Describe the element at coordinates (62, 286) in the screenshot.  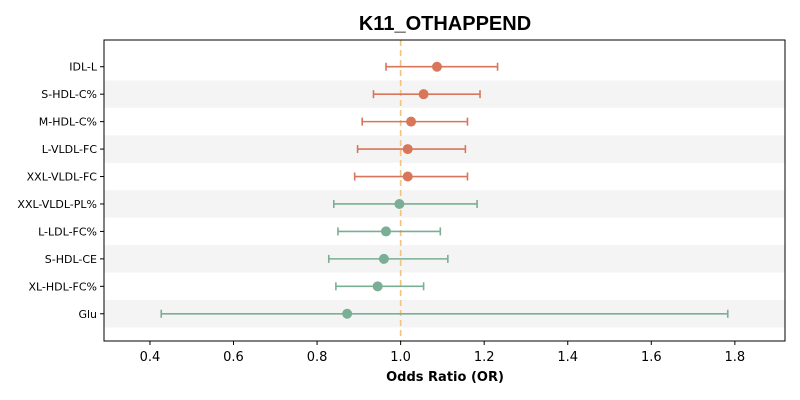
I see `y-tick-label: XL-HDL-FC%` at that location.